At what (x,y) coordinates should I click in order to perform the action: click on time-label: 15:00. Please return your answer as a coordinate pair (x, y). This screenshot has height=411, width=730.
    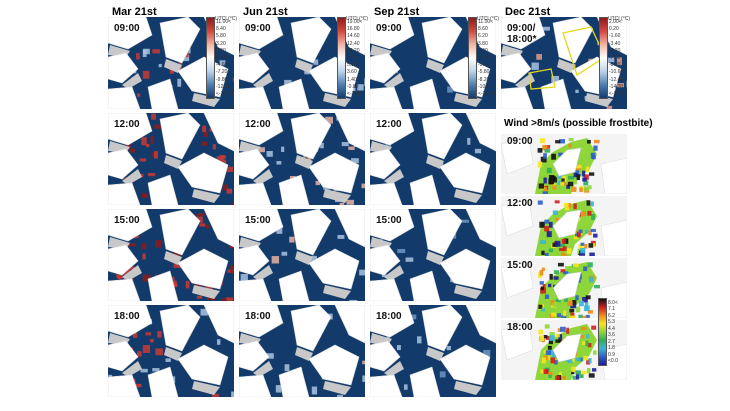
    Looking at the image, I should click on (258, 220).